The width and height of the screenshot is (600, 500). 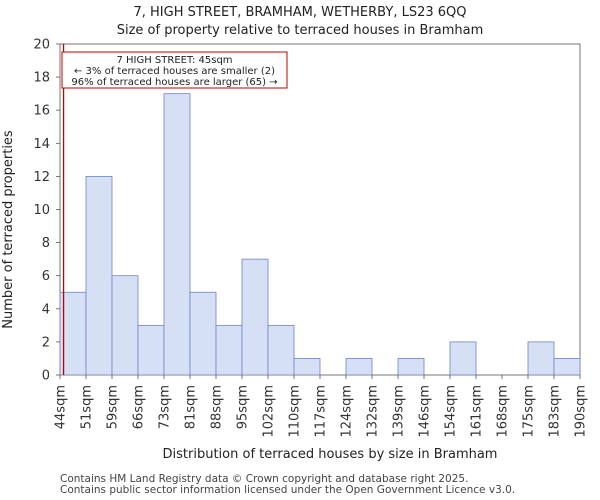 I want to click on x-tick-label: 139sqm, so click(x=399, y=411).